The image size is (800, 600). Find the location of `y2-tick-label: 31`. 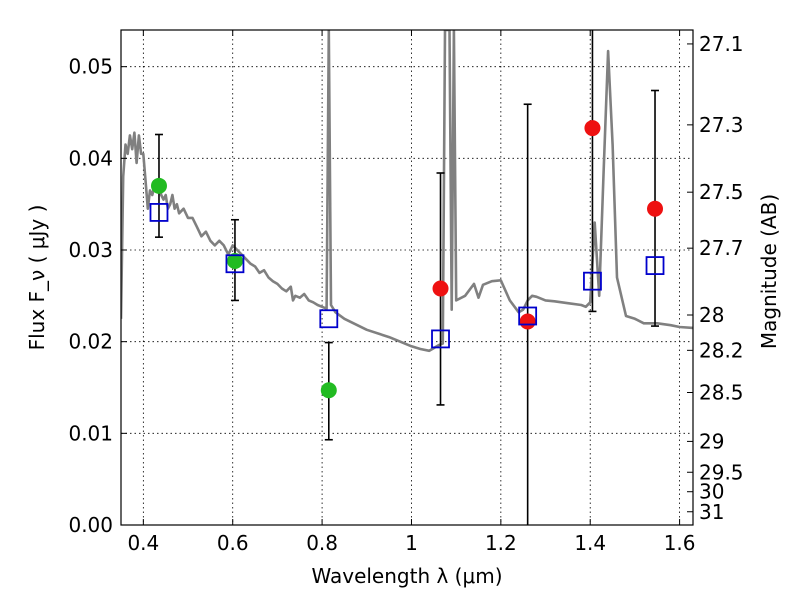

y2-tick-label: 31 is located at coordinates (711, 512).